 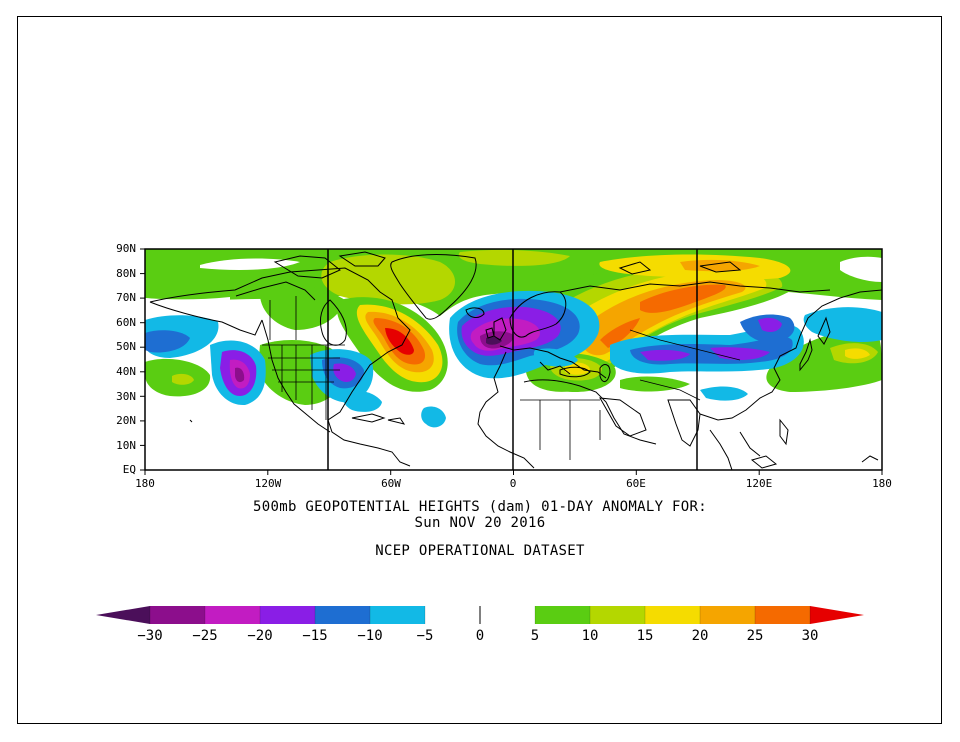 I want to click on lat-label-40n: 40N, so click(x=126, y=371).